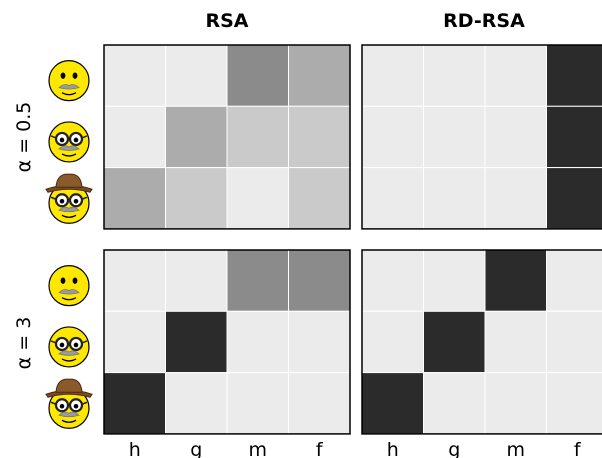 The image size is (602, 458). I want to click on row-label-alpha-0-5: α = 0.5, so click(24, 137).